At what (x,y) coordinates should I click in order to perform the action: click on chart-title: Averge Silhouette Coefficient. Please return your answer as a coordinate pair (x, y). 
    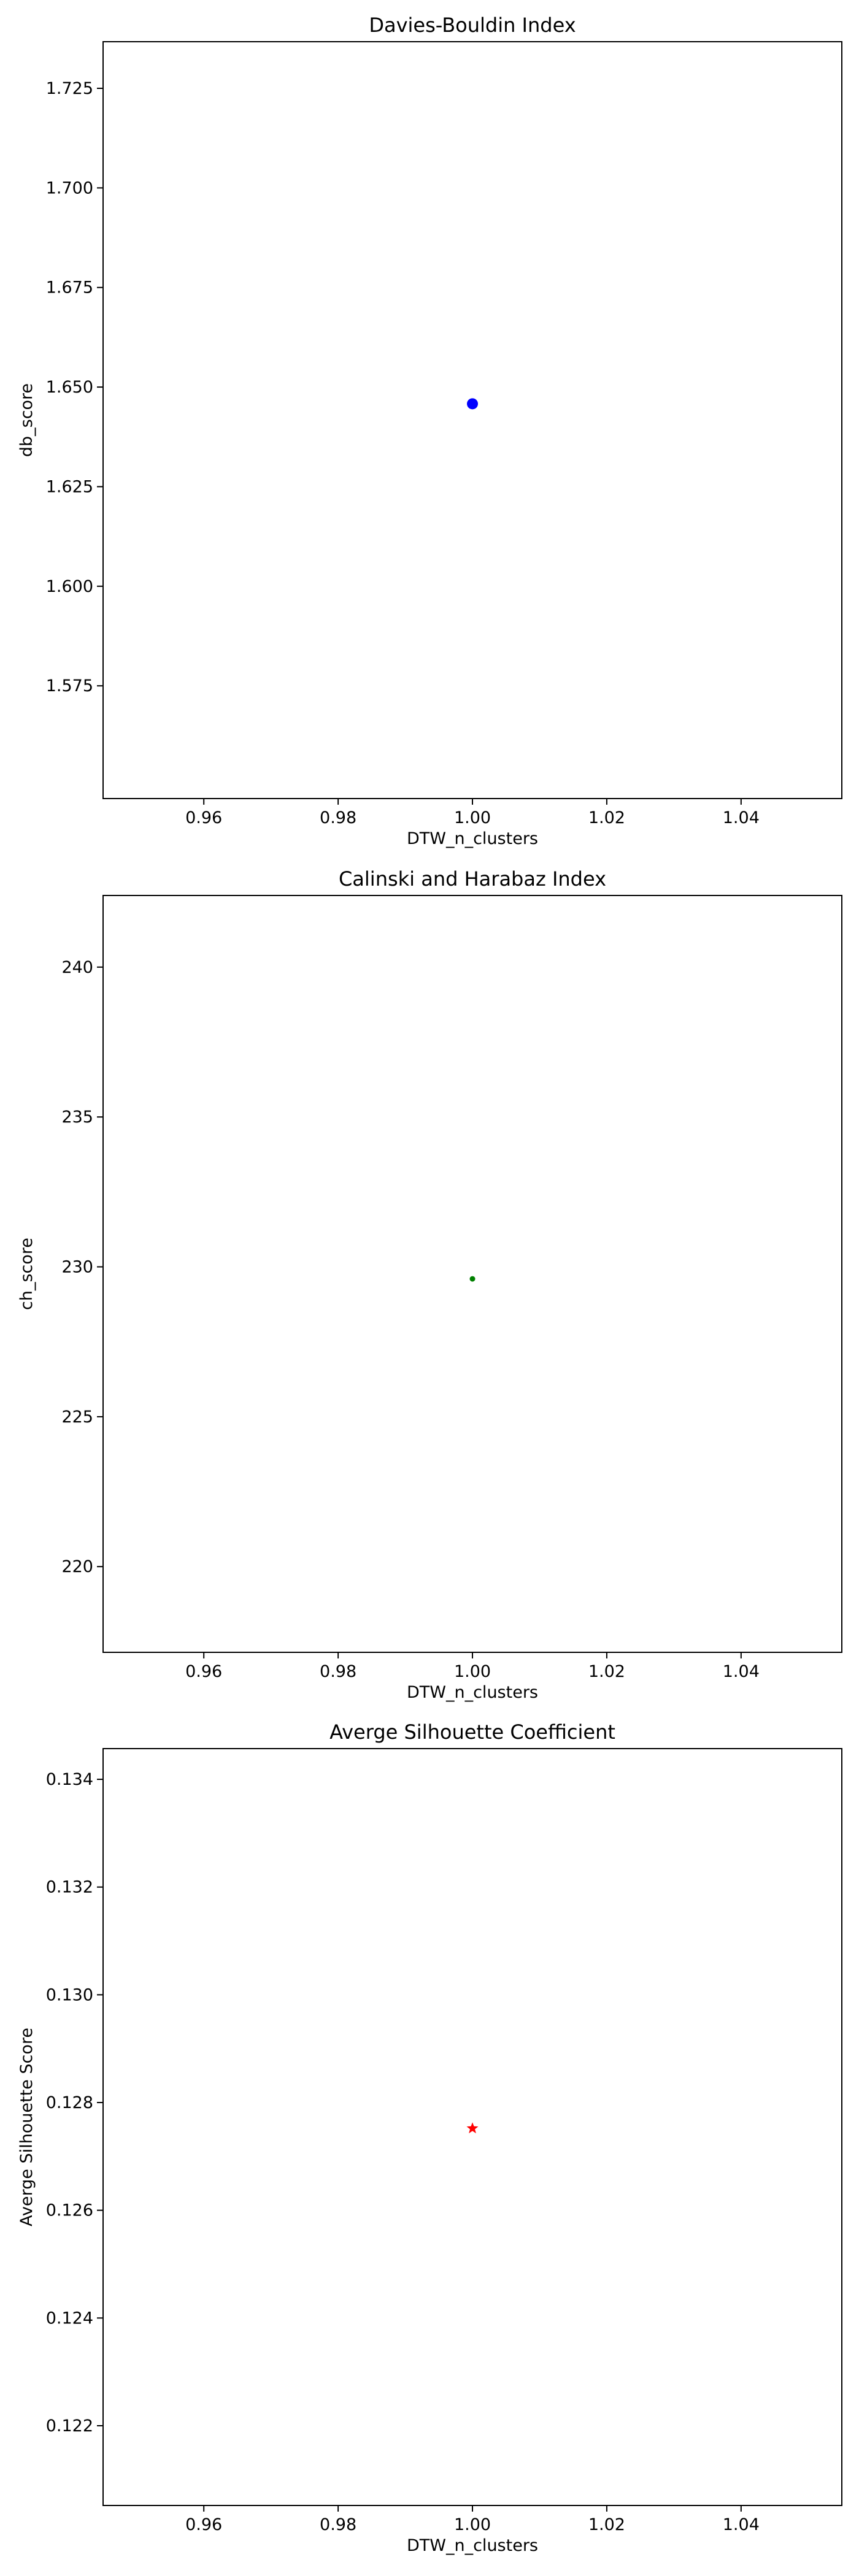
    Looking at the image, I should click on (472, 1732).